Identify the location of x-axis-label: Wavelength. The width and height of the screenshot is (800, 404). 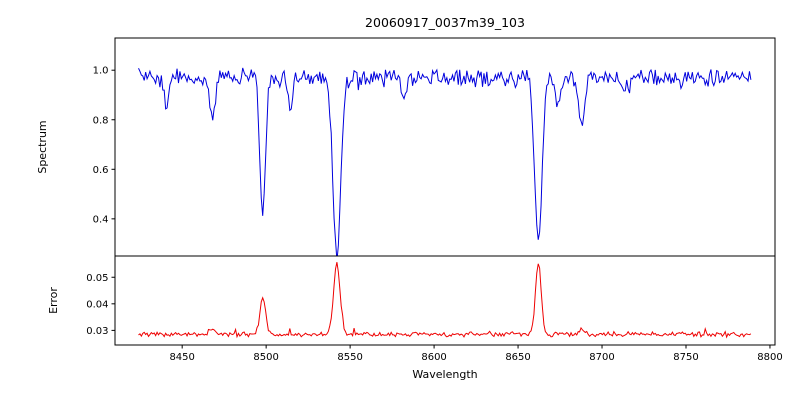
(444, 374).